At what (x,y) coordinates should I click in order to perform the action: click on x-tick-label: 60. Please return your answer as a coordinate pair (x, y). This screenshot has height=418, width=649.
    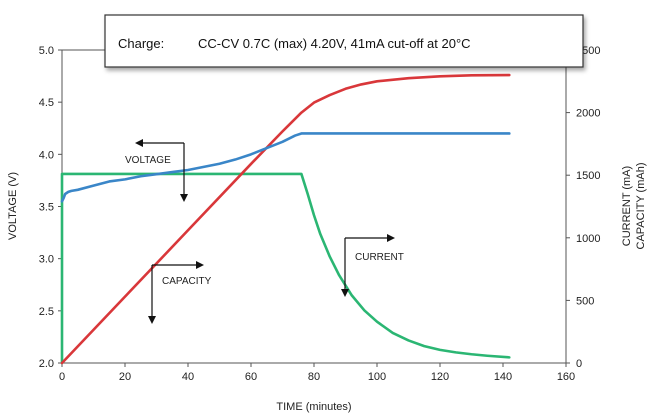
    Looking at the image, I should click on (251, 377).